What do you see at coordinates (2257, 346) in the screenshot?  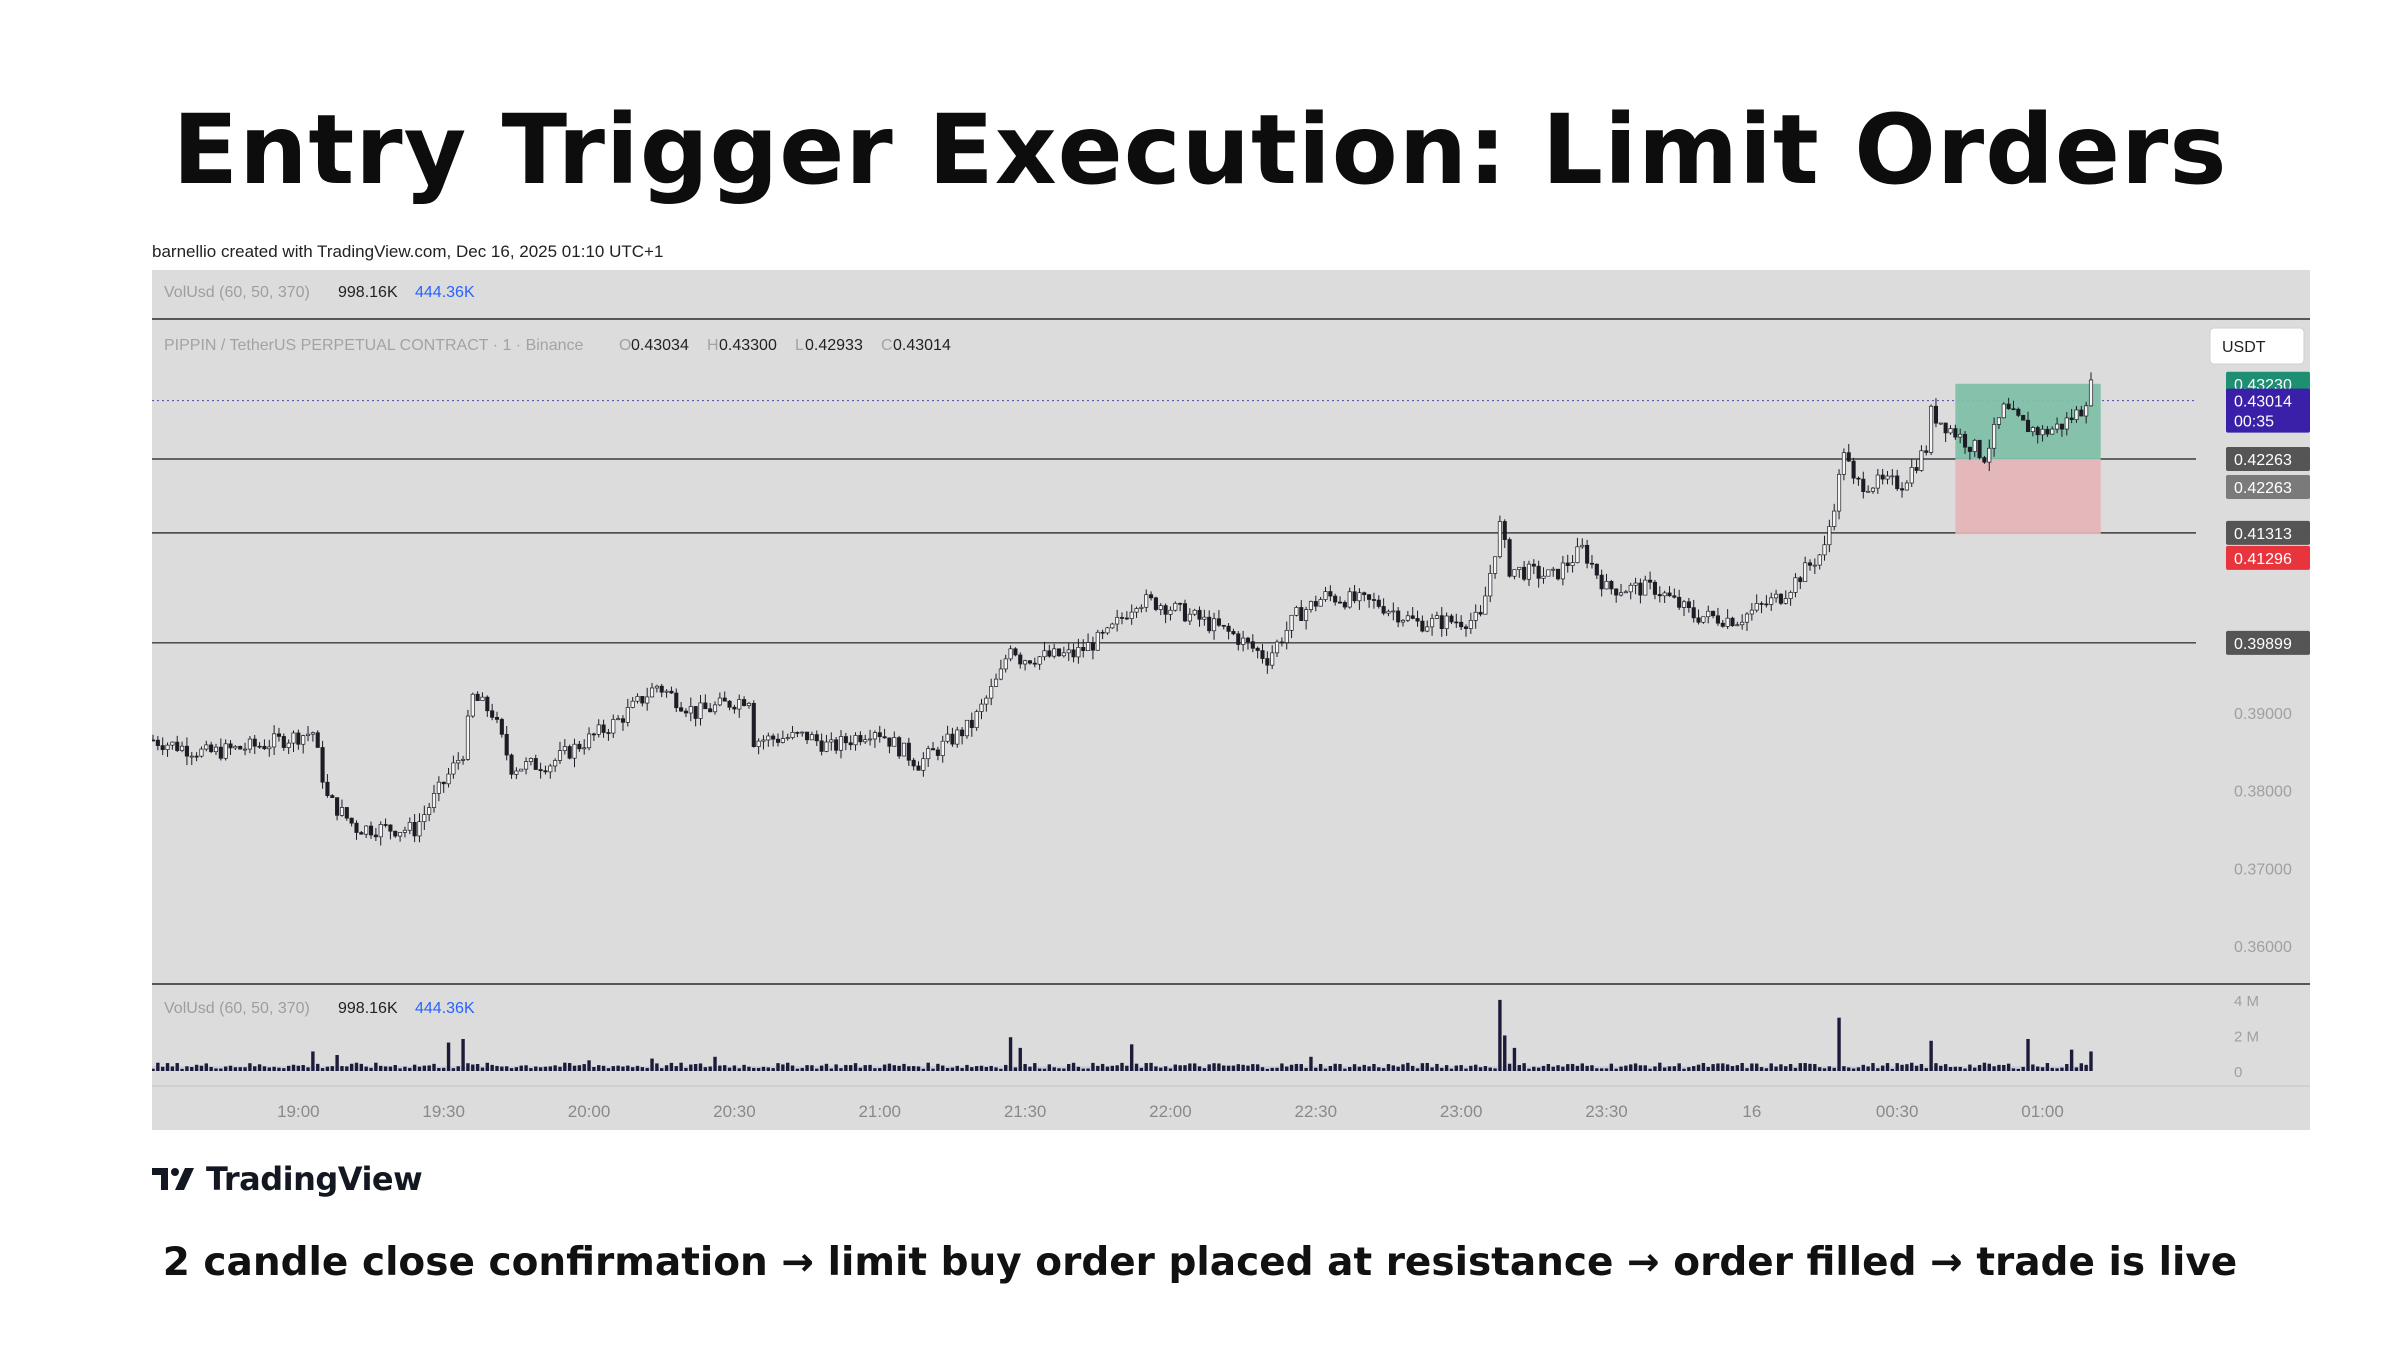 I see `currency-button: USDT` at bounding box center [2257, 346].